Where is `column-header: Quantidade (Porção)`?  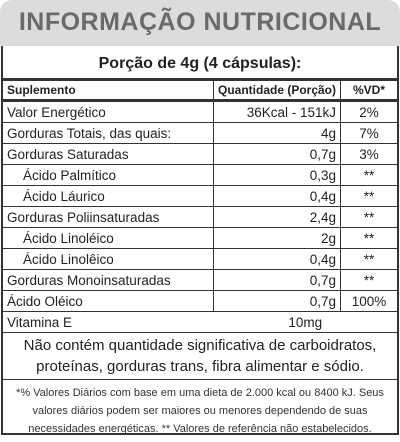 column-header: Quantidade (Porção) is located at coordinates (276, 91).